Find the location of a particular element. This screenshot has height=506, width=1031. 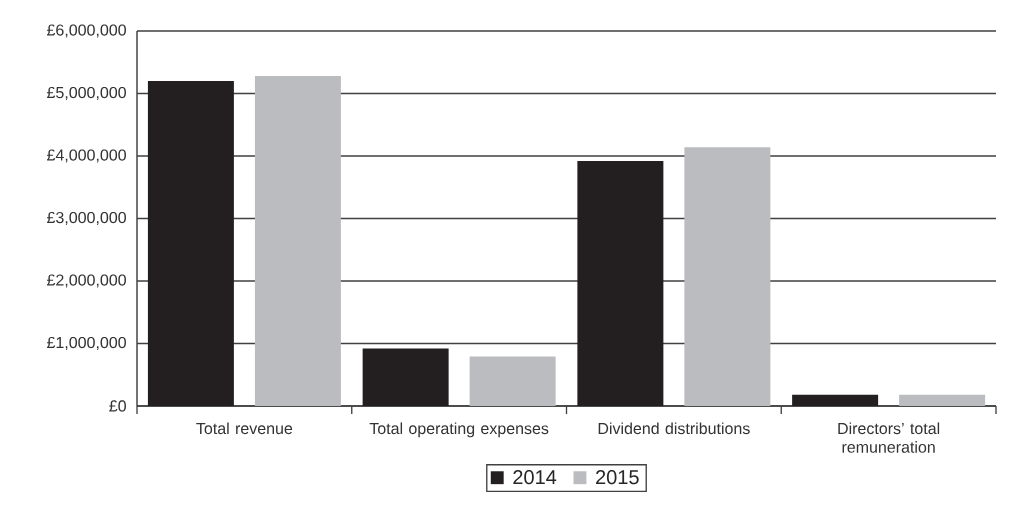

legend-label: 2014 is located at coordinates (535, 477).